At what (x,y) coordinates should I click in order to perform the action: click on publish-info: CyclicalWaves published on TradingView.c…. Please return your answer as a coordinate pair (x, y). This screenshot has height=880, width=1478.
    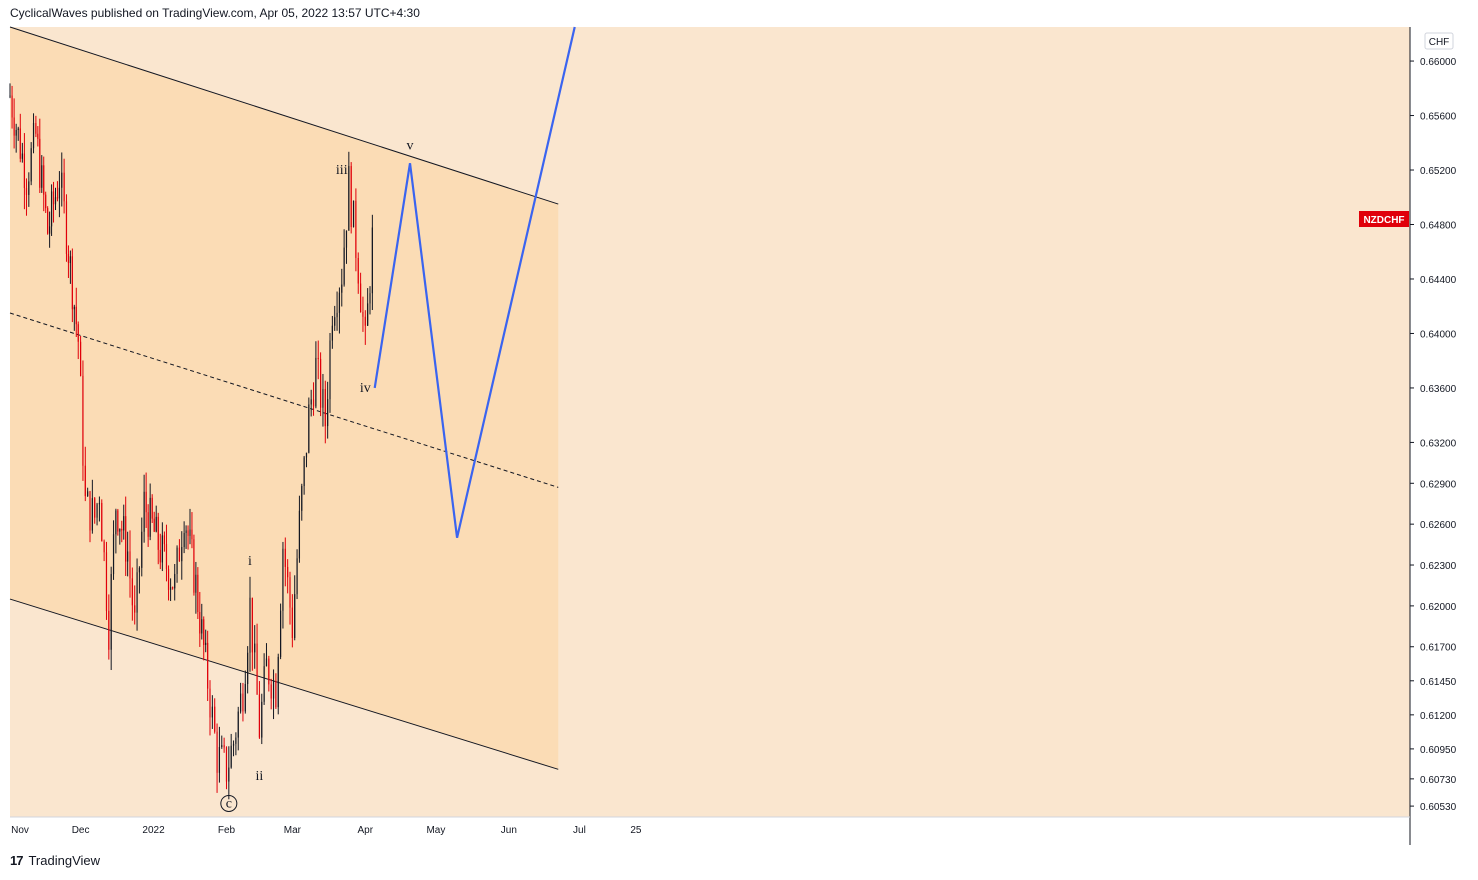
    Looking at the image, I should click on (215, 13).